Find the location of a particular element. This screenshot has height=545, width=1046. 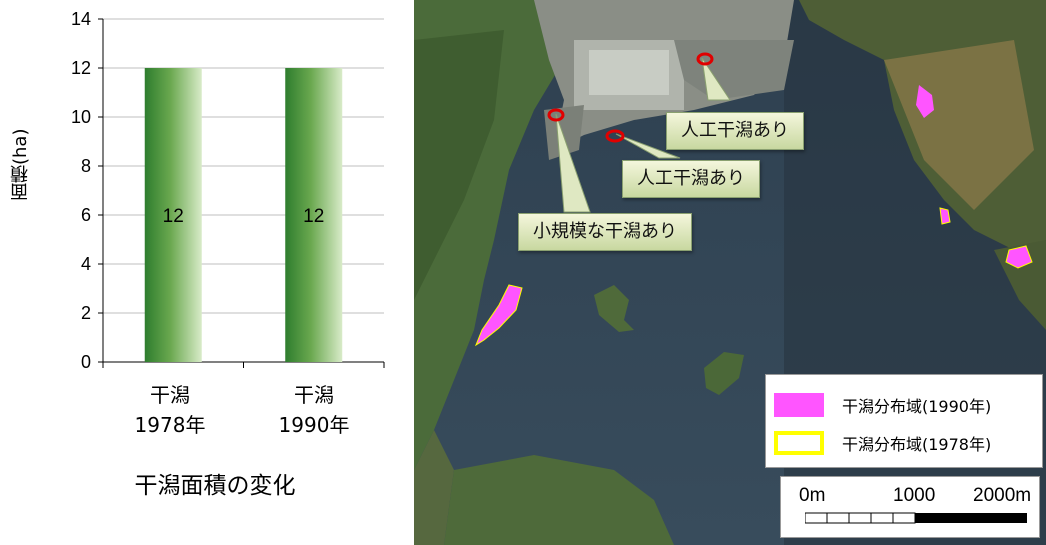

scale-label-1000: 1000 is located at coordinates (914, 495).